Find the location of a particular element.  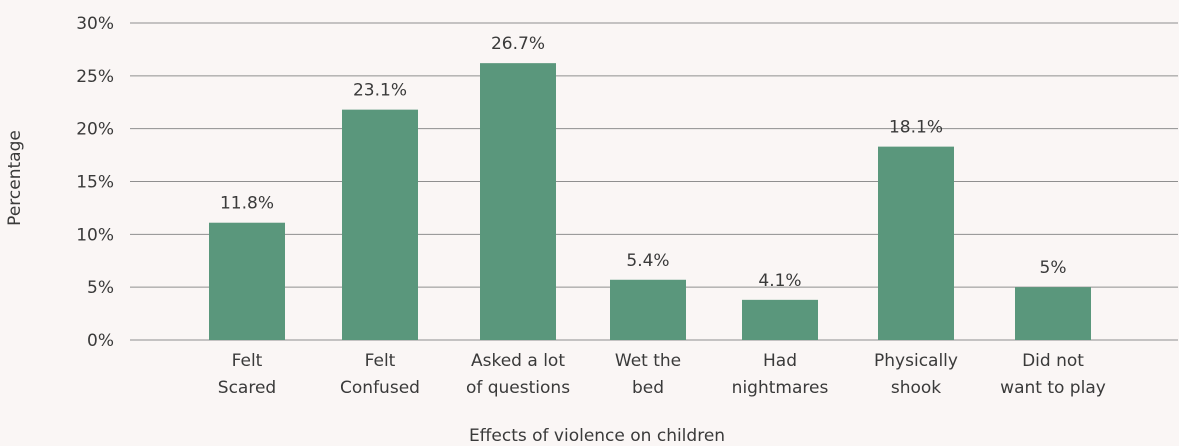

data-label: 11.8% is located at coordinates (247, 204).